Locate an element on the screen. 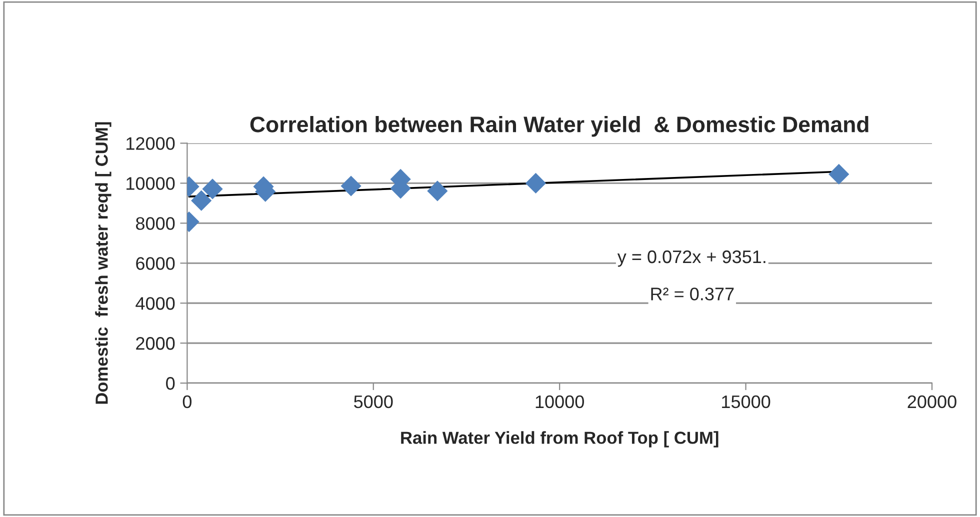 The height and width of the screenshot is (517, 980). y-tick-label: 4000 is located at coordinates (155, 303).